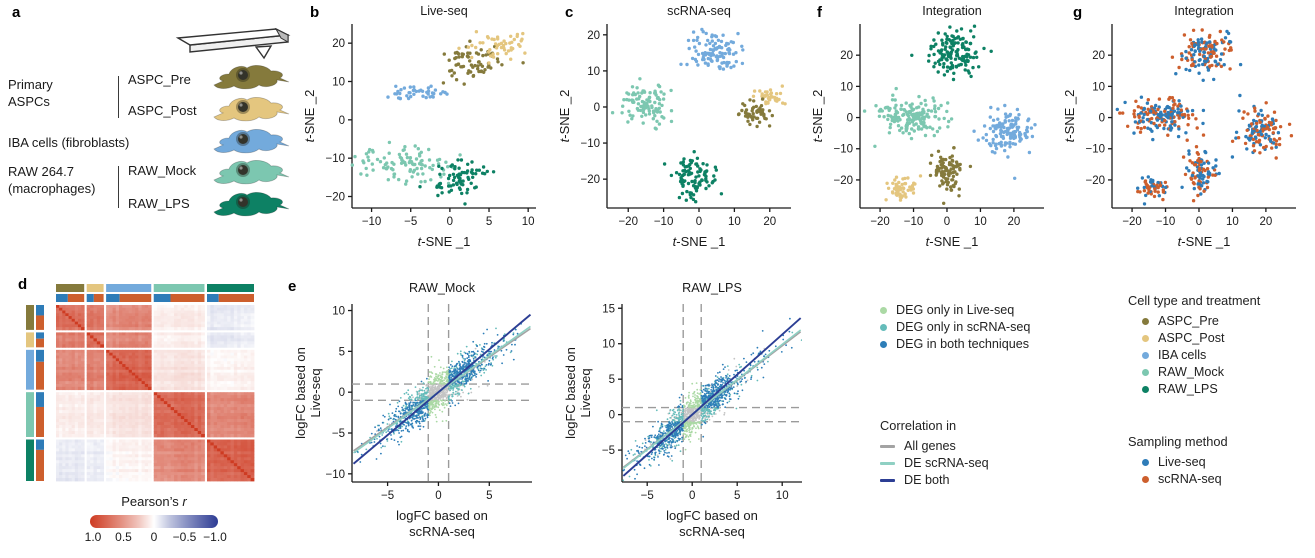  I want to click on panel-label-a: a, so click(16, 12).